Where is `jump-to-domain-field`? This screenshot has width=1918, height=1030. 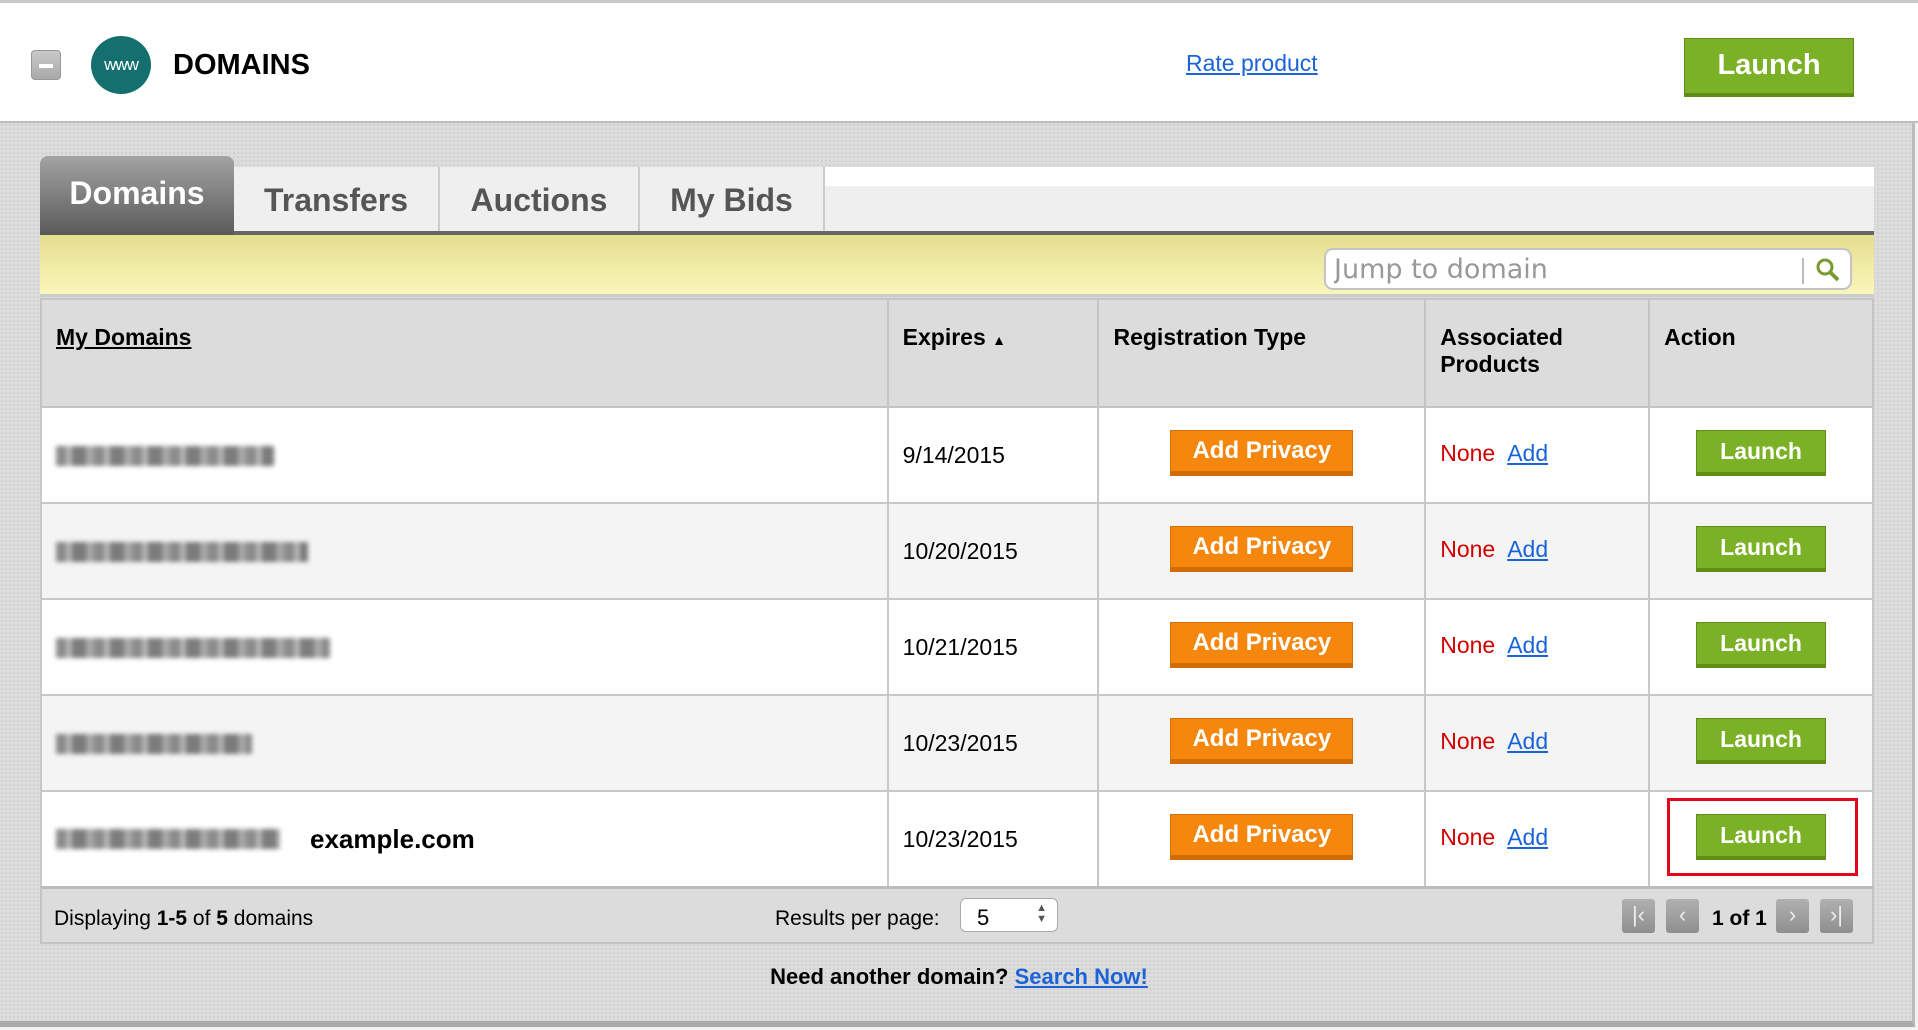 jump-to-domain-field is located at coordinates (1588, 269).